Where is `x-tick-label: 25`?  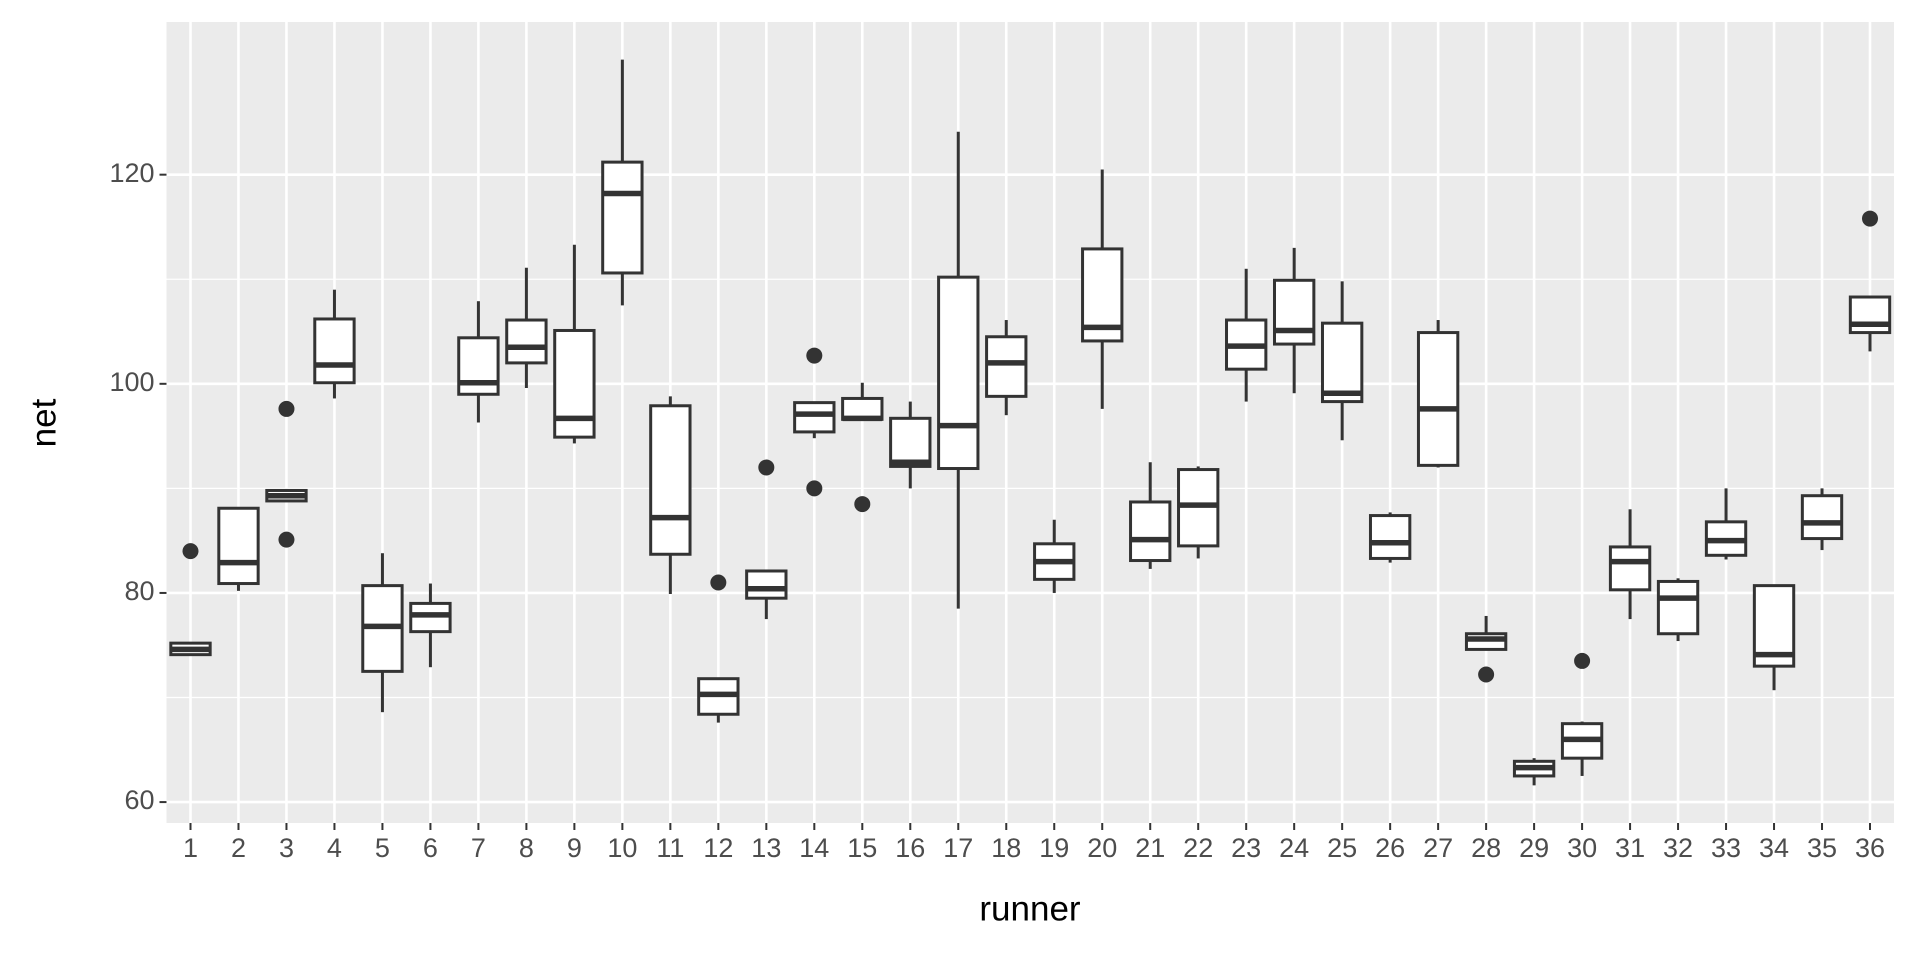
x-tick-label: 25 is located at coordinates (1342, 848).